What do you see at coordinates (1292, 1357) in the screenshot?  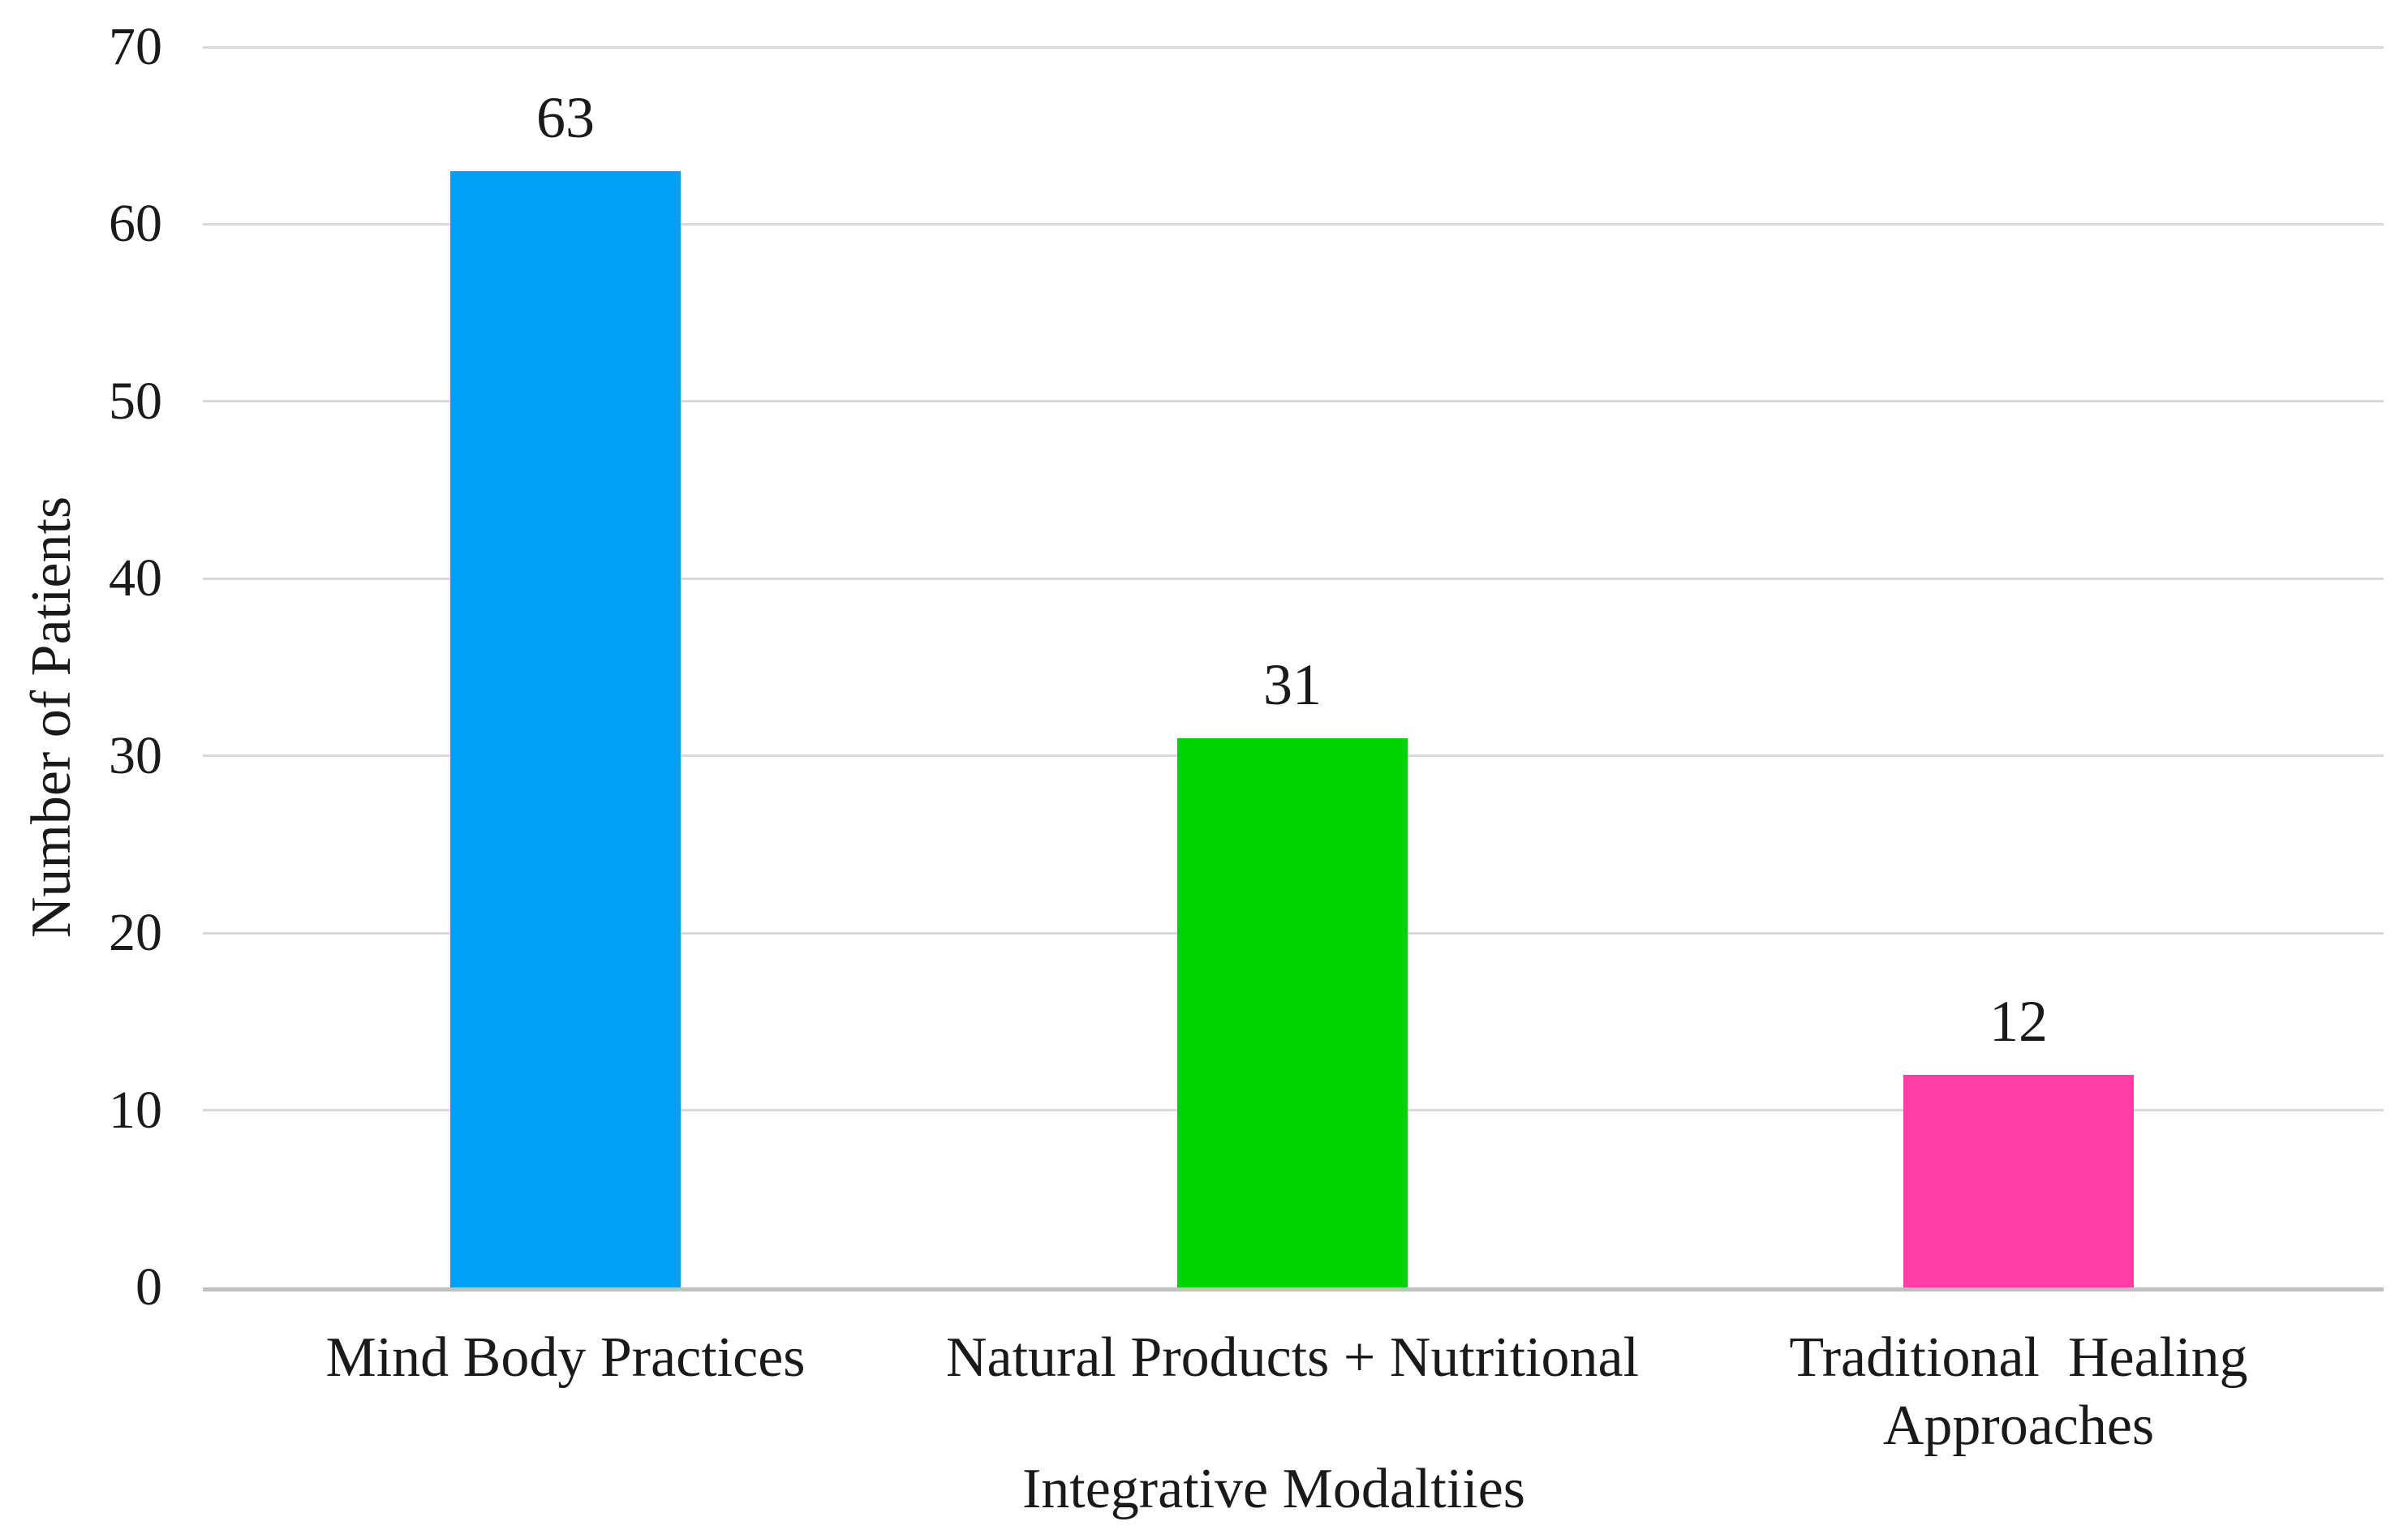 I see `x-category-label: Natural Products + Nutritional` at bounding box center [1292, 1357].